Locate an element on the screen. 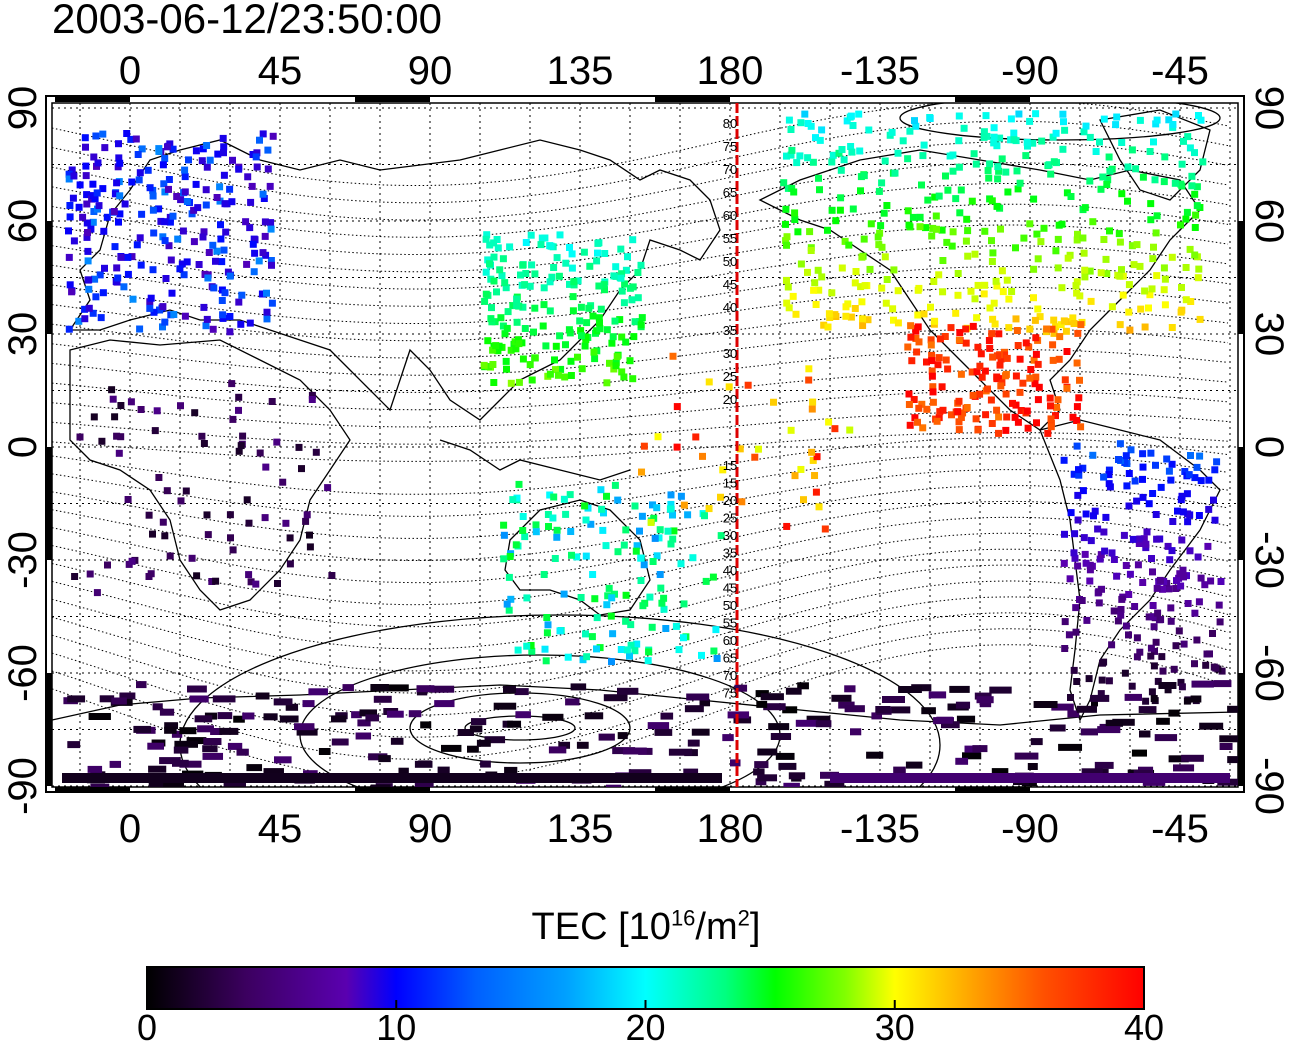  australia-coast is located at coordinates (577, 557).